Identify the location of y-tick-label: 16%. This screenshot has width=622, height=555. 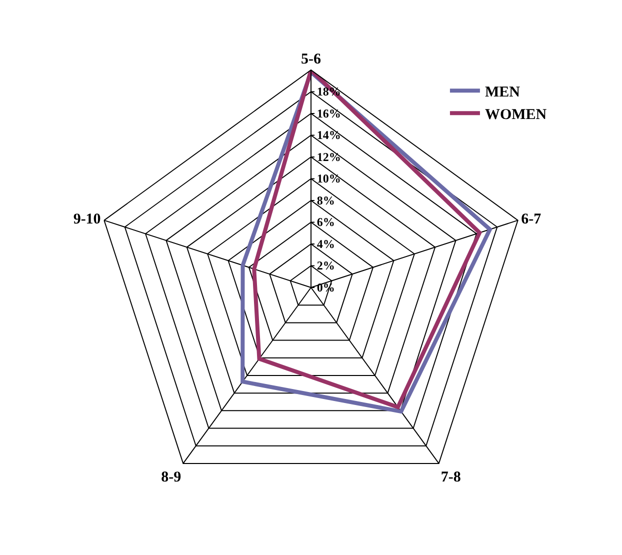
(328, 113).